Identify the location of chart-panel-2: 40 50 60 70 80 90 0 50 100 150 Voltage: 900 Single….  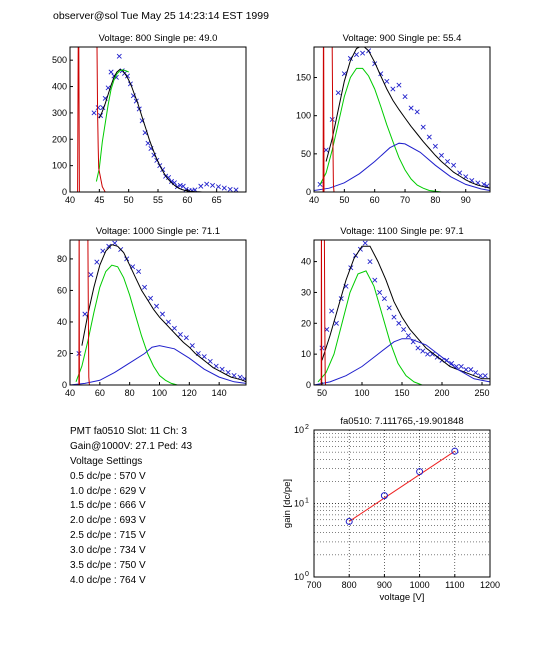
(393, 119).